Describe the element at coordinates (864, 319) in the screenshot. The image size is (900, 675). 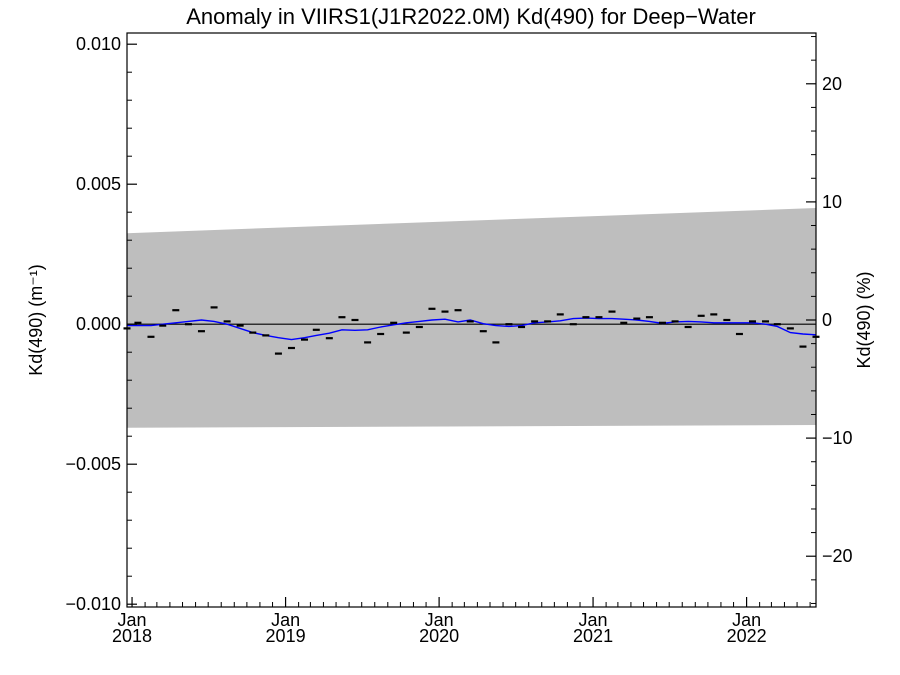
I see `y-axis-right-label: Kd(490) (%)` at that location.